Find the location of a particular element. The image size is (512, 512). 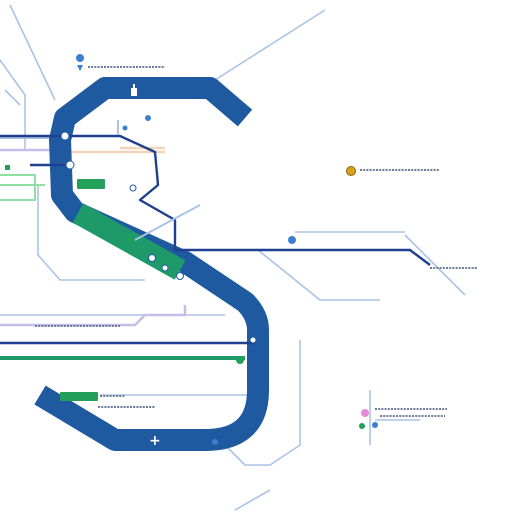

network-line-top-center is located at coordinates (32, 52).